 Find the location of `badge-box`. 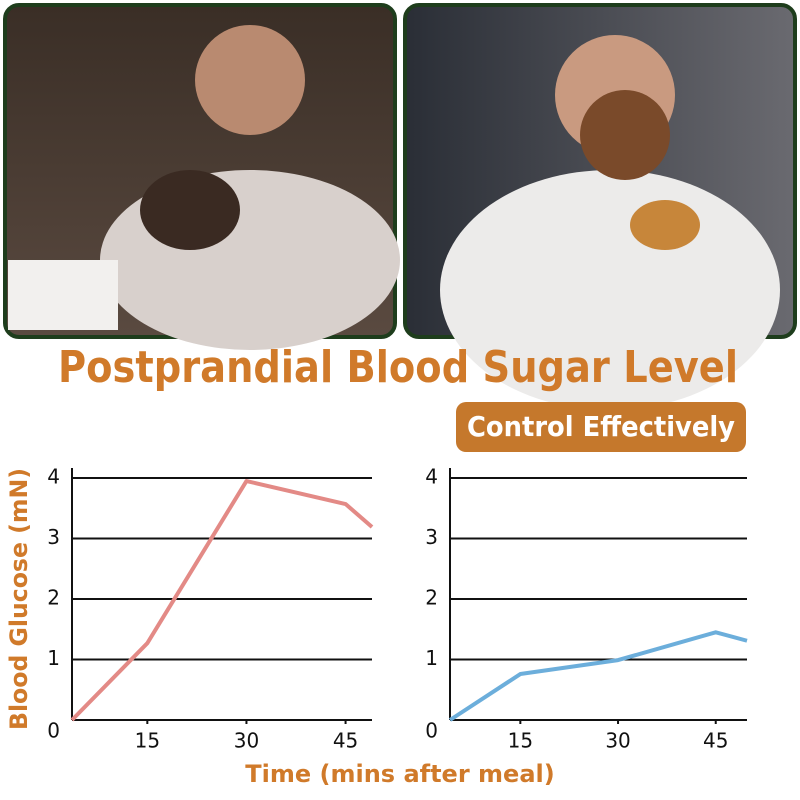

badge-box is located at coordinates (601, 427).